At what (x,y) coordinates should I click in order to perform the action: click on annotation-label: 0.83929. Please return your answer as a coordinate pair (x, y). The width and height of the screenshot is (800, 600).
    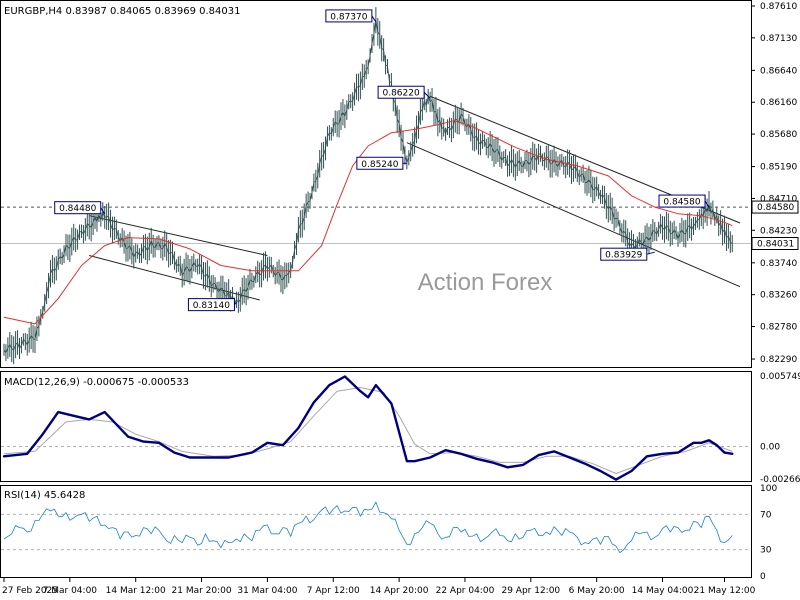
    Looking at the image, I should click on (623, 256).